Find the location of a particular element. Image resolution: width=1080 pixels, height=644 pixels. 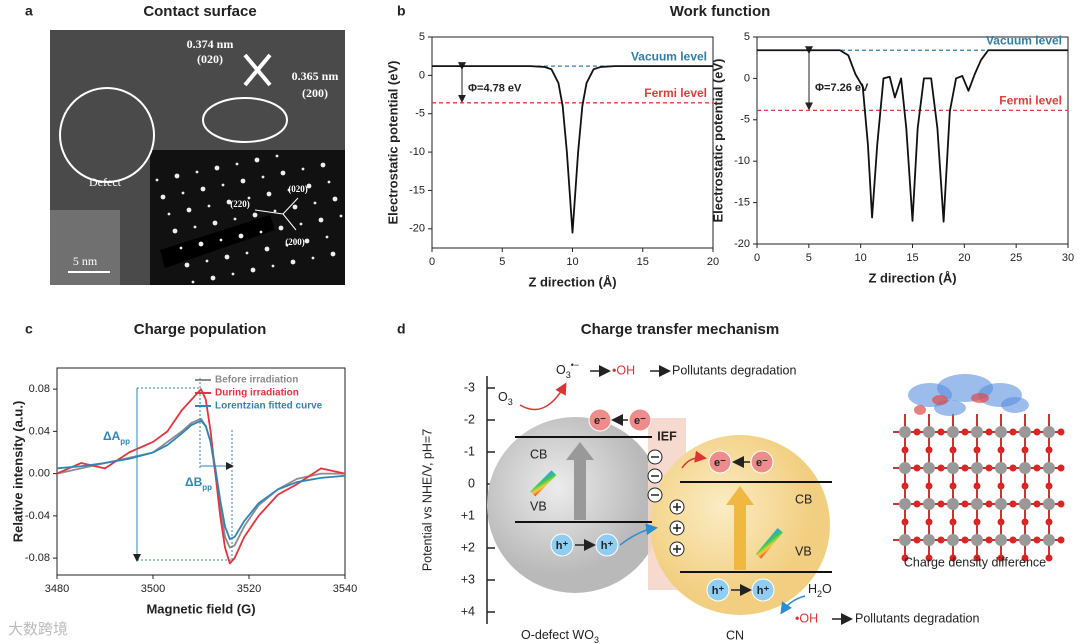

subscript: 2 is located at coordinates (819, 594).